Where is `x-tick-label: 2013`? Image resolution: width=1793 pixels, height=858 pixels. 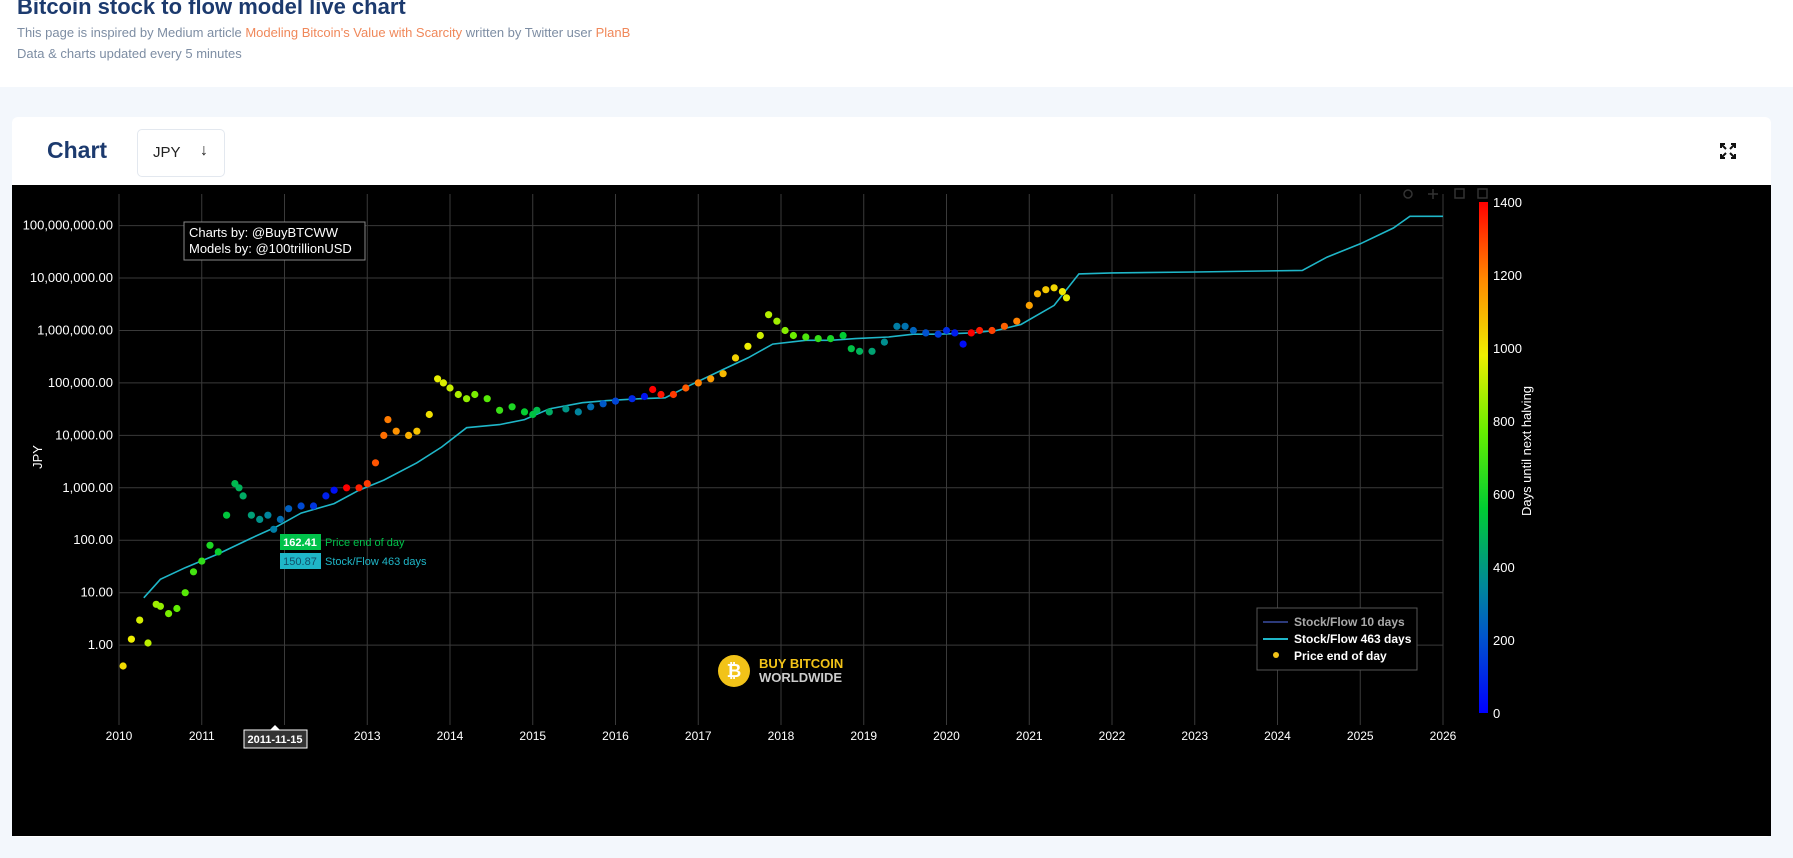 x-tick-label: 2013 is located at coordinates (367, 736).